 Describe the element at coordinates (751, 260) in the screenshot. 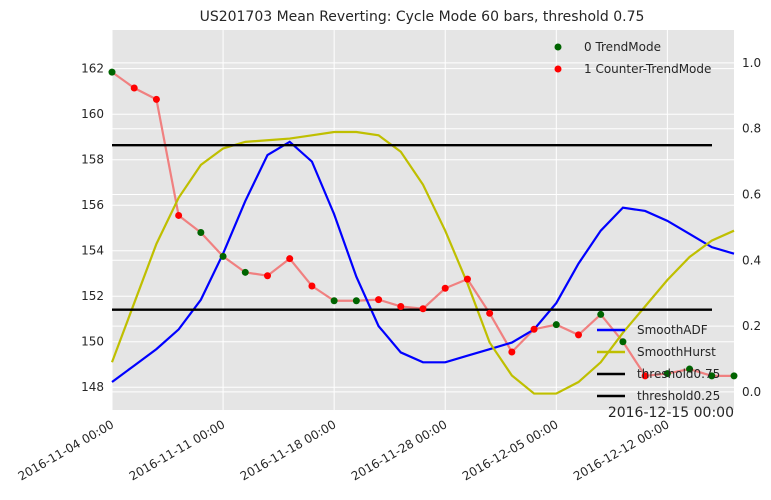

I see `y-right-tick-label: 0.4` at that location.